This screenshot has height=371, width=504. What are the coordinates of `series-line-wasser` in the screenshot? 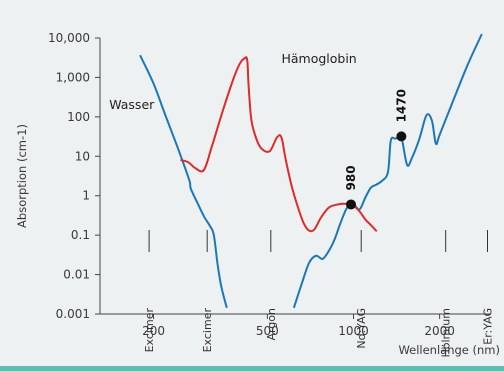 It's located at (183, 181).